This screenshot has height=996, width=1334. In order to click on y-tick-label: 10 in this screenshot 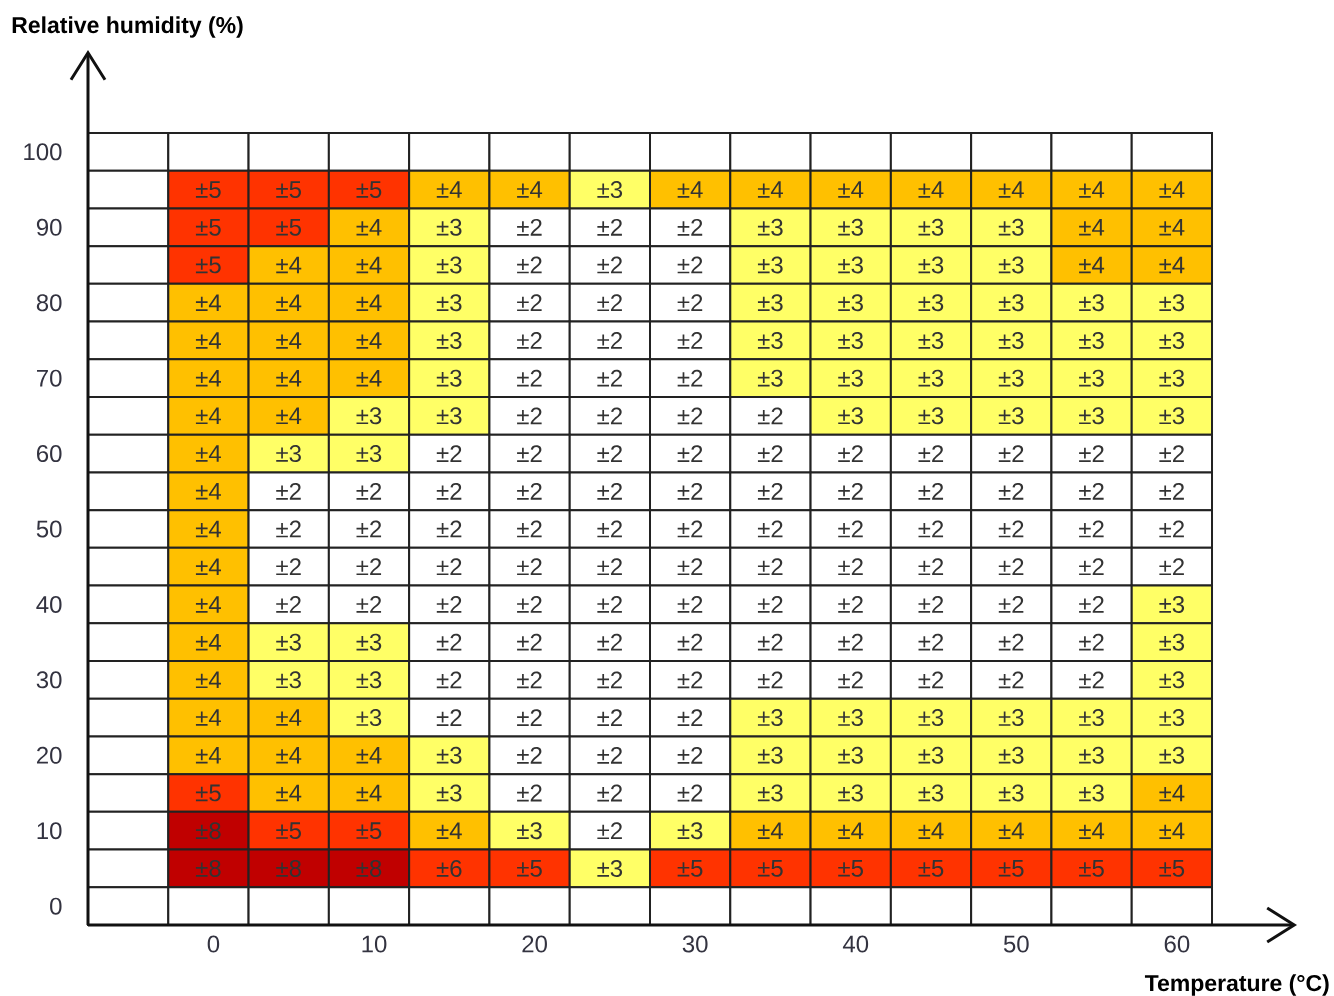, I will do `click(49, 831)`.